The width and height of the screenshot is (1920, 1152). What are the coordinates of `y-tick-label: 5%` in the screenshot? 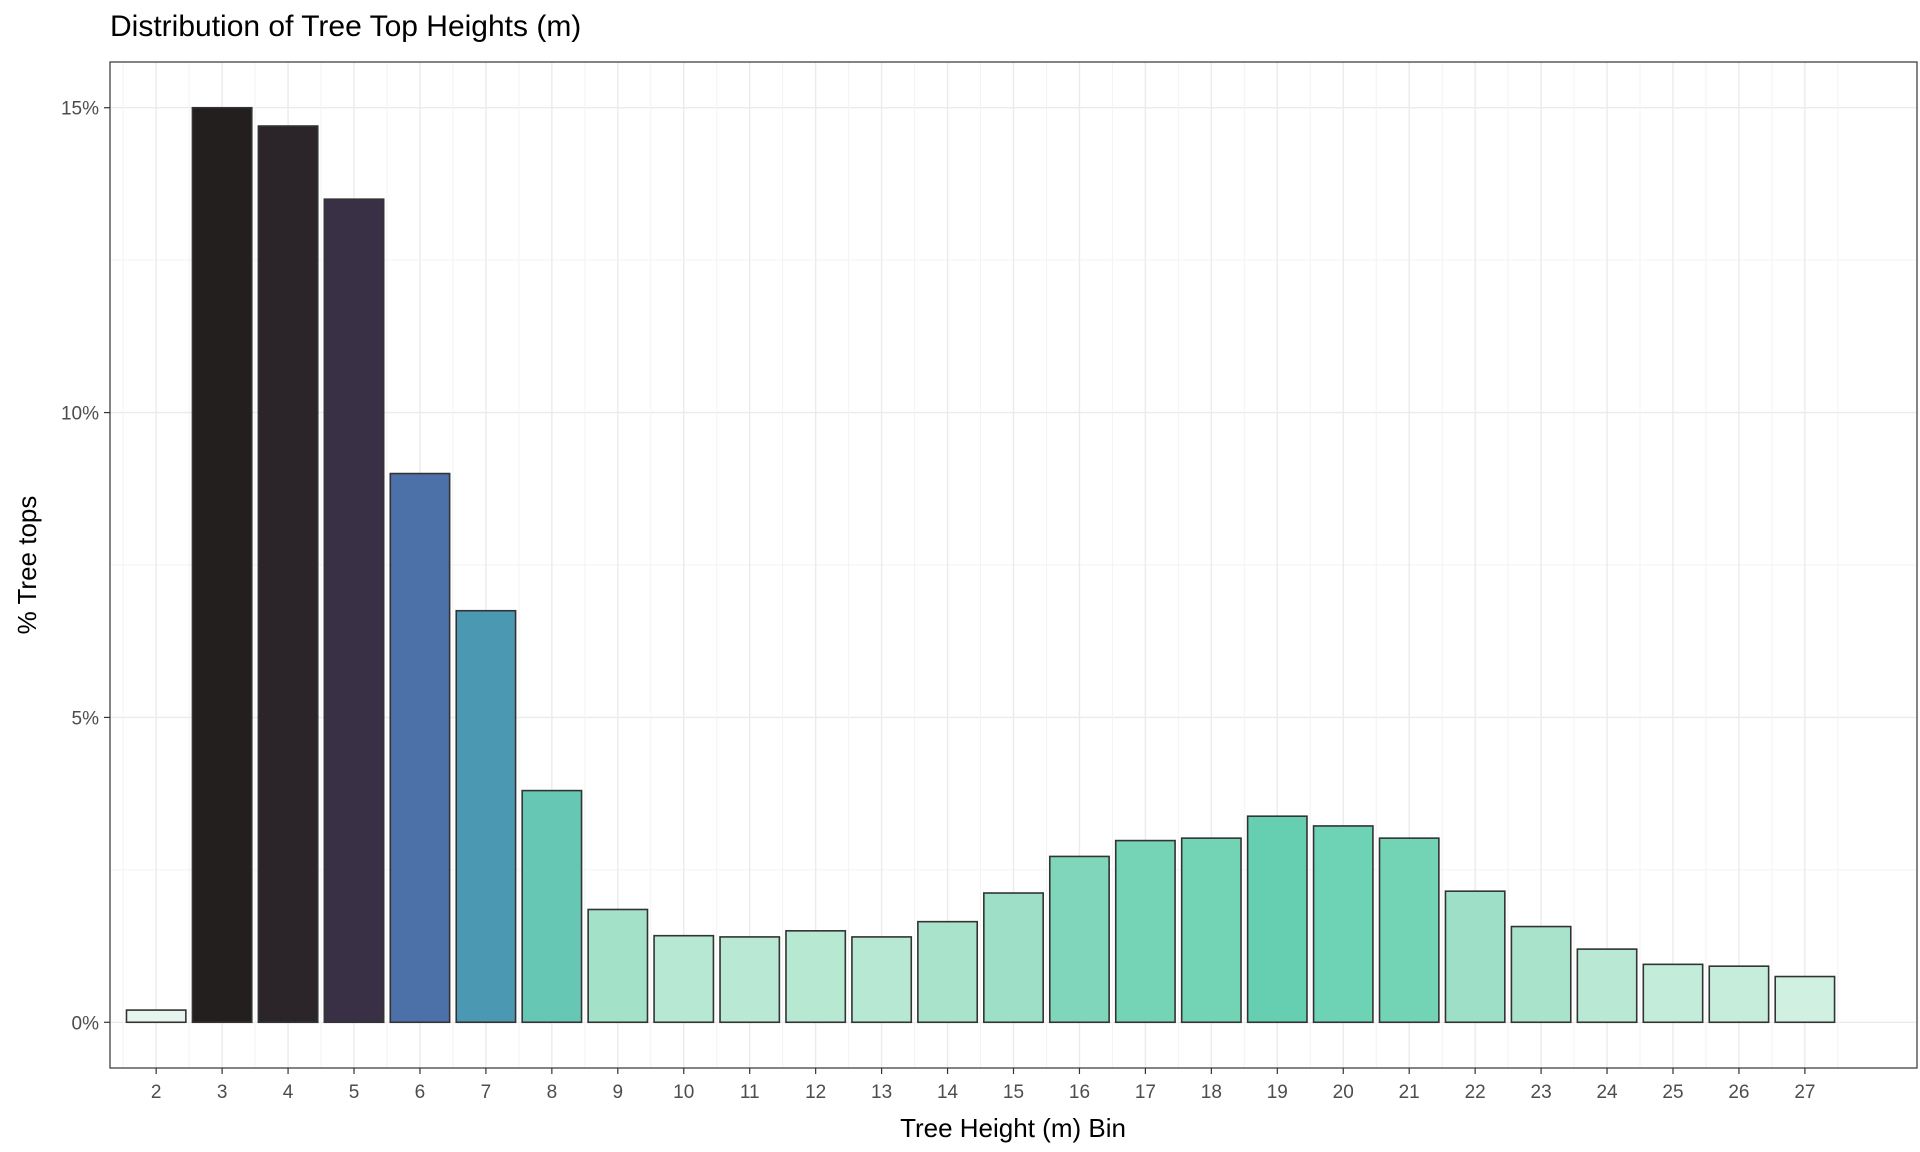 It's located at (86, 718).